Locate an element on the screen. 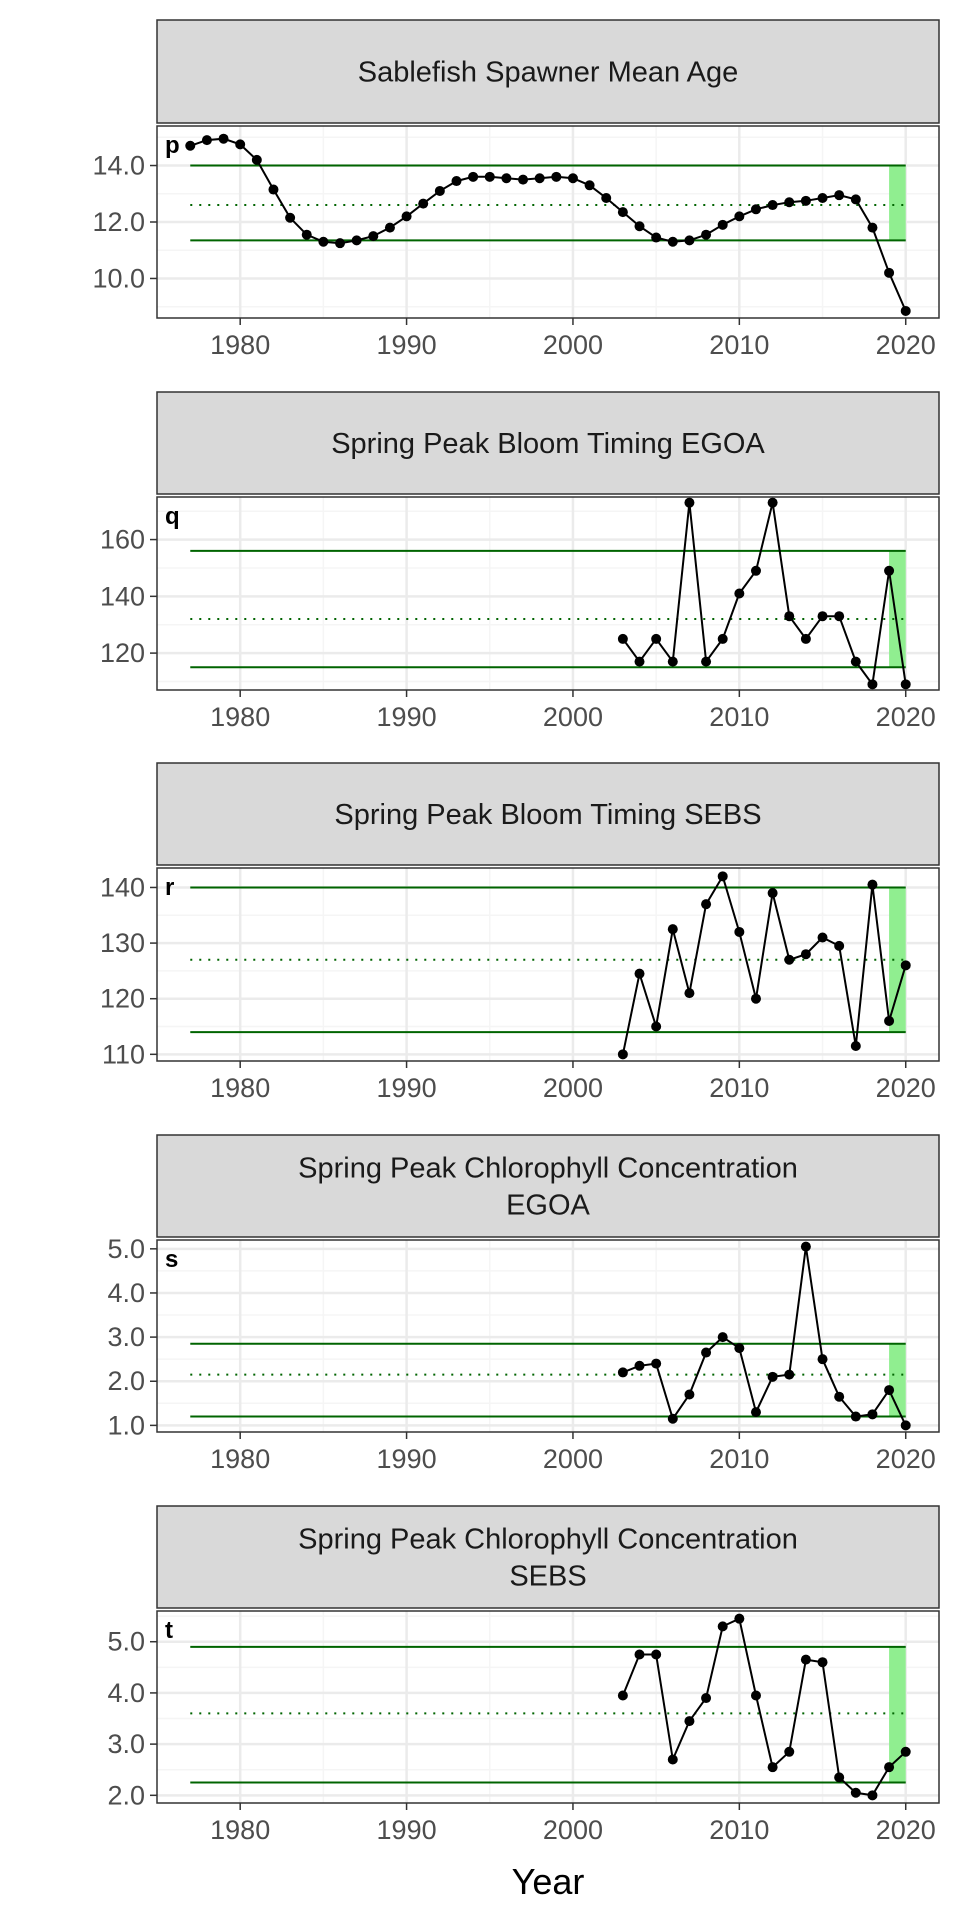 This screenshot has width=960, height=1920. y-tick-label: 110 is located at coordinates (123, 1054).